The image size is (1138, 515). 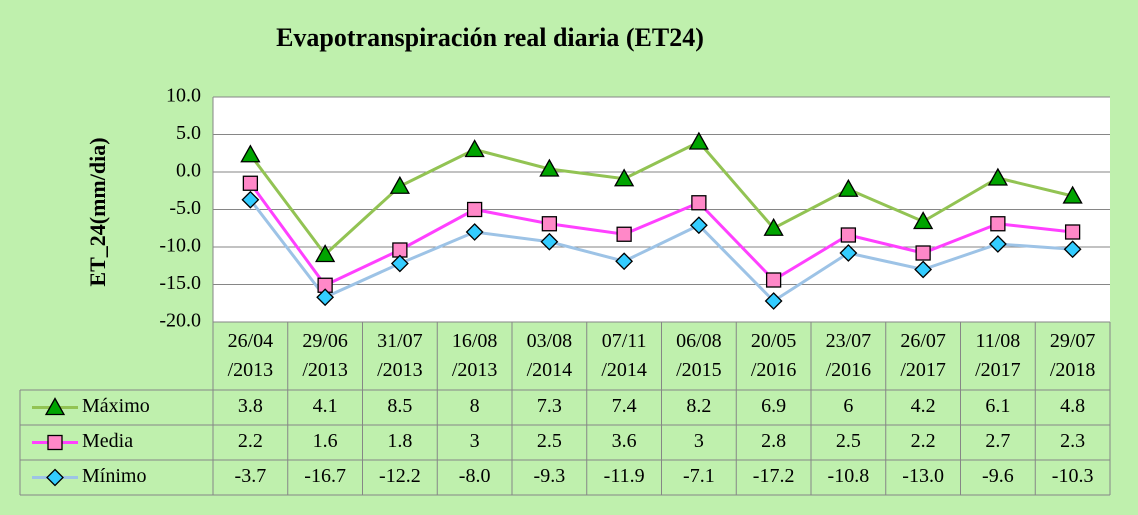 I want to click on table-cell: -17.2, so click(x=774, y=476).